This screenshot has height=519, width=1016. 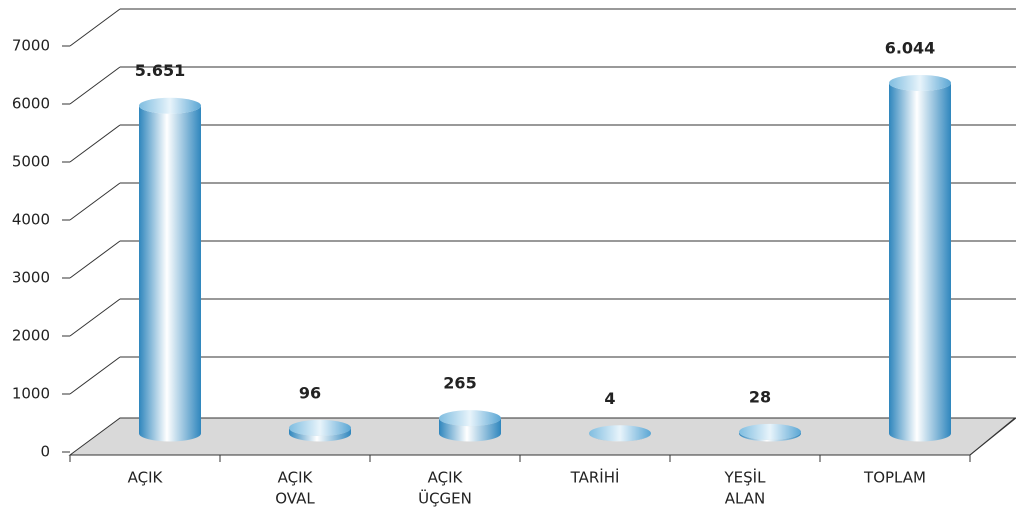 I want to click on floor, so click(x=542, y=436).